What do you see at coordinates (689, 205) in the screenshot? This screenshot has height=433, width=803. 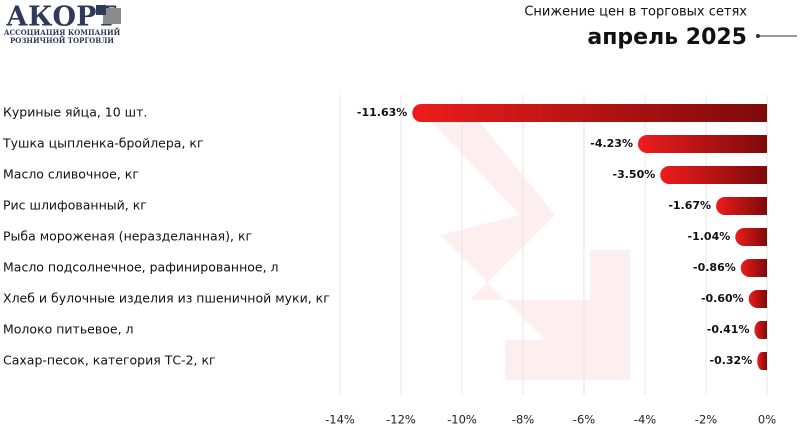 I see `value-label: -1.67%` at bounding box center [689, 205].